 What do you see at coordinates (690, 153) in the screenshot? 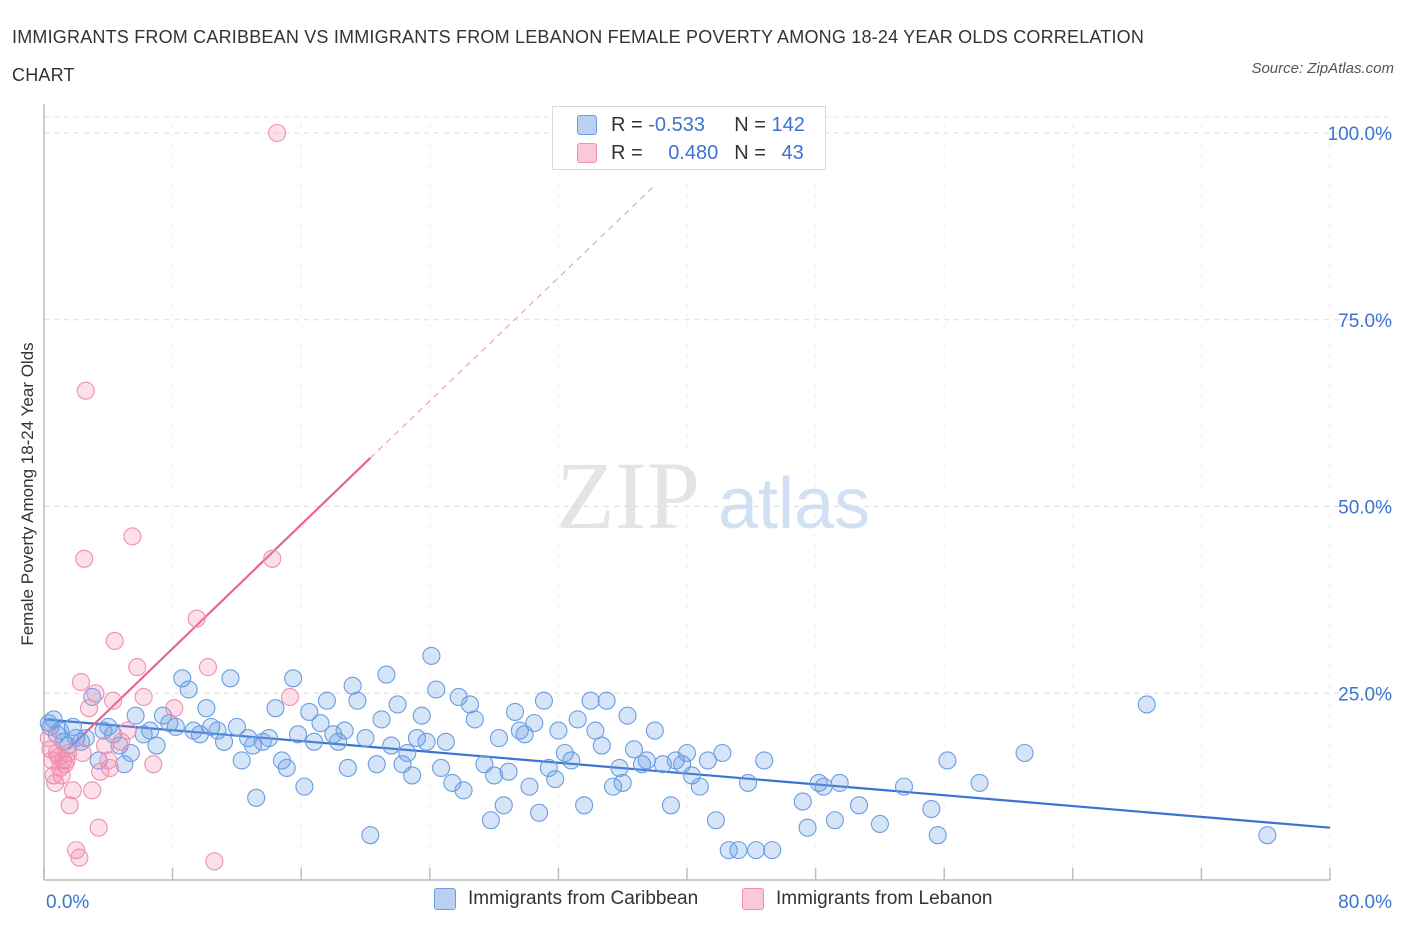
I see `legend-row-lebanon: R = 0.480 N = 43` at bounding box center [690, 153].